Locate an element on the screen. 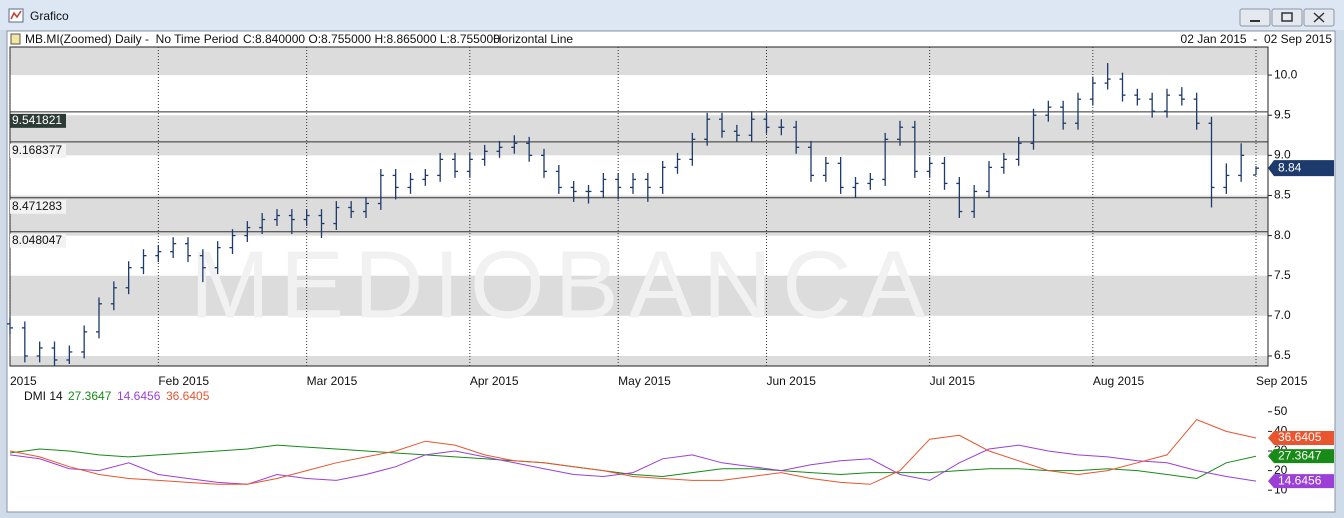 The height and width of the screenshot is (518, 1344). close-button is located at coordinates (1319, 17).